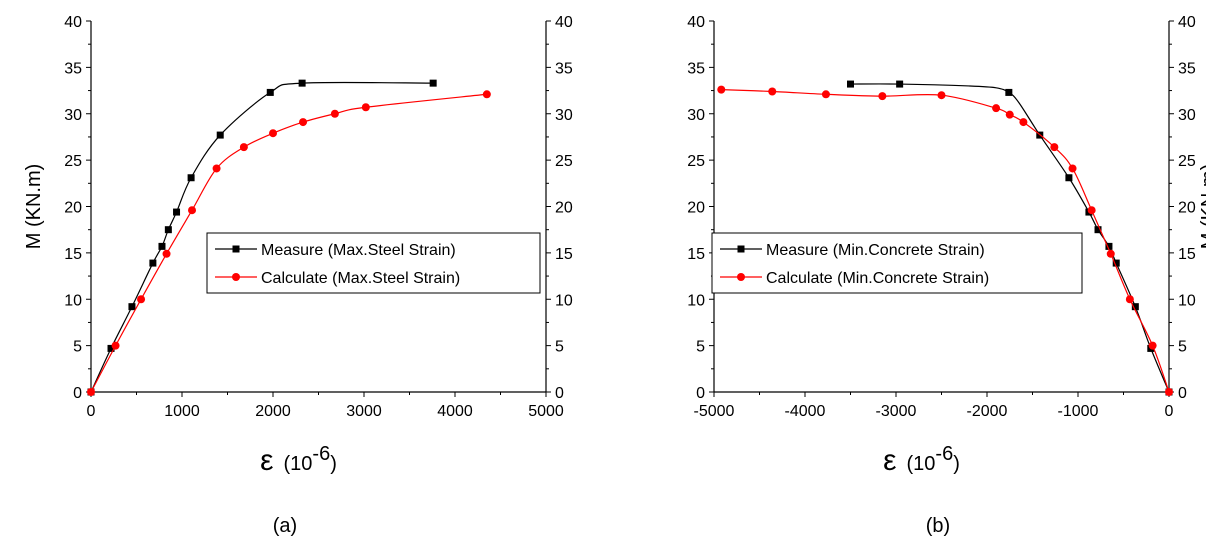 Image resolution: width=1206 pixels, height=540 pixels. I want to click on x-tick-label: 0, so click(91, 411).